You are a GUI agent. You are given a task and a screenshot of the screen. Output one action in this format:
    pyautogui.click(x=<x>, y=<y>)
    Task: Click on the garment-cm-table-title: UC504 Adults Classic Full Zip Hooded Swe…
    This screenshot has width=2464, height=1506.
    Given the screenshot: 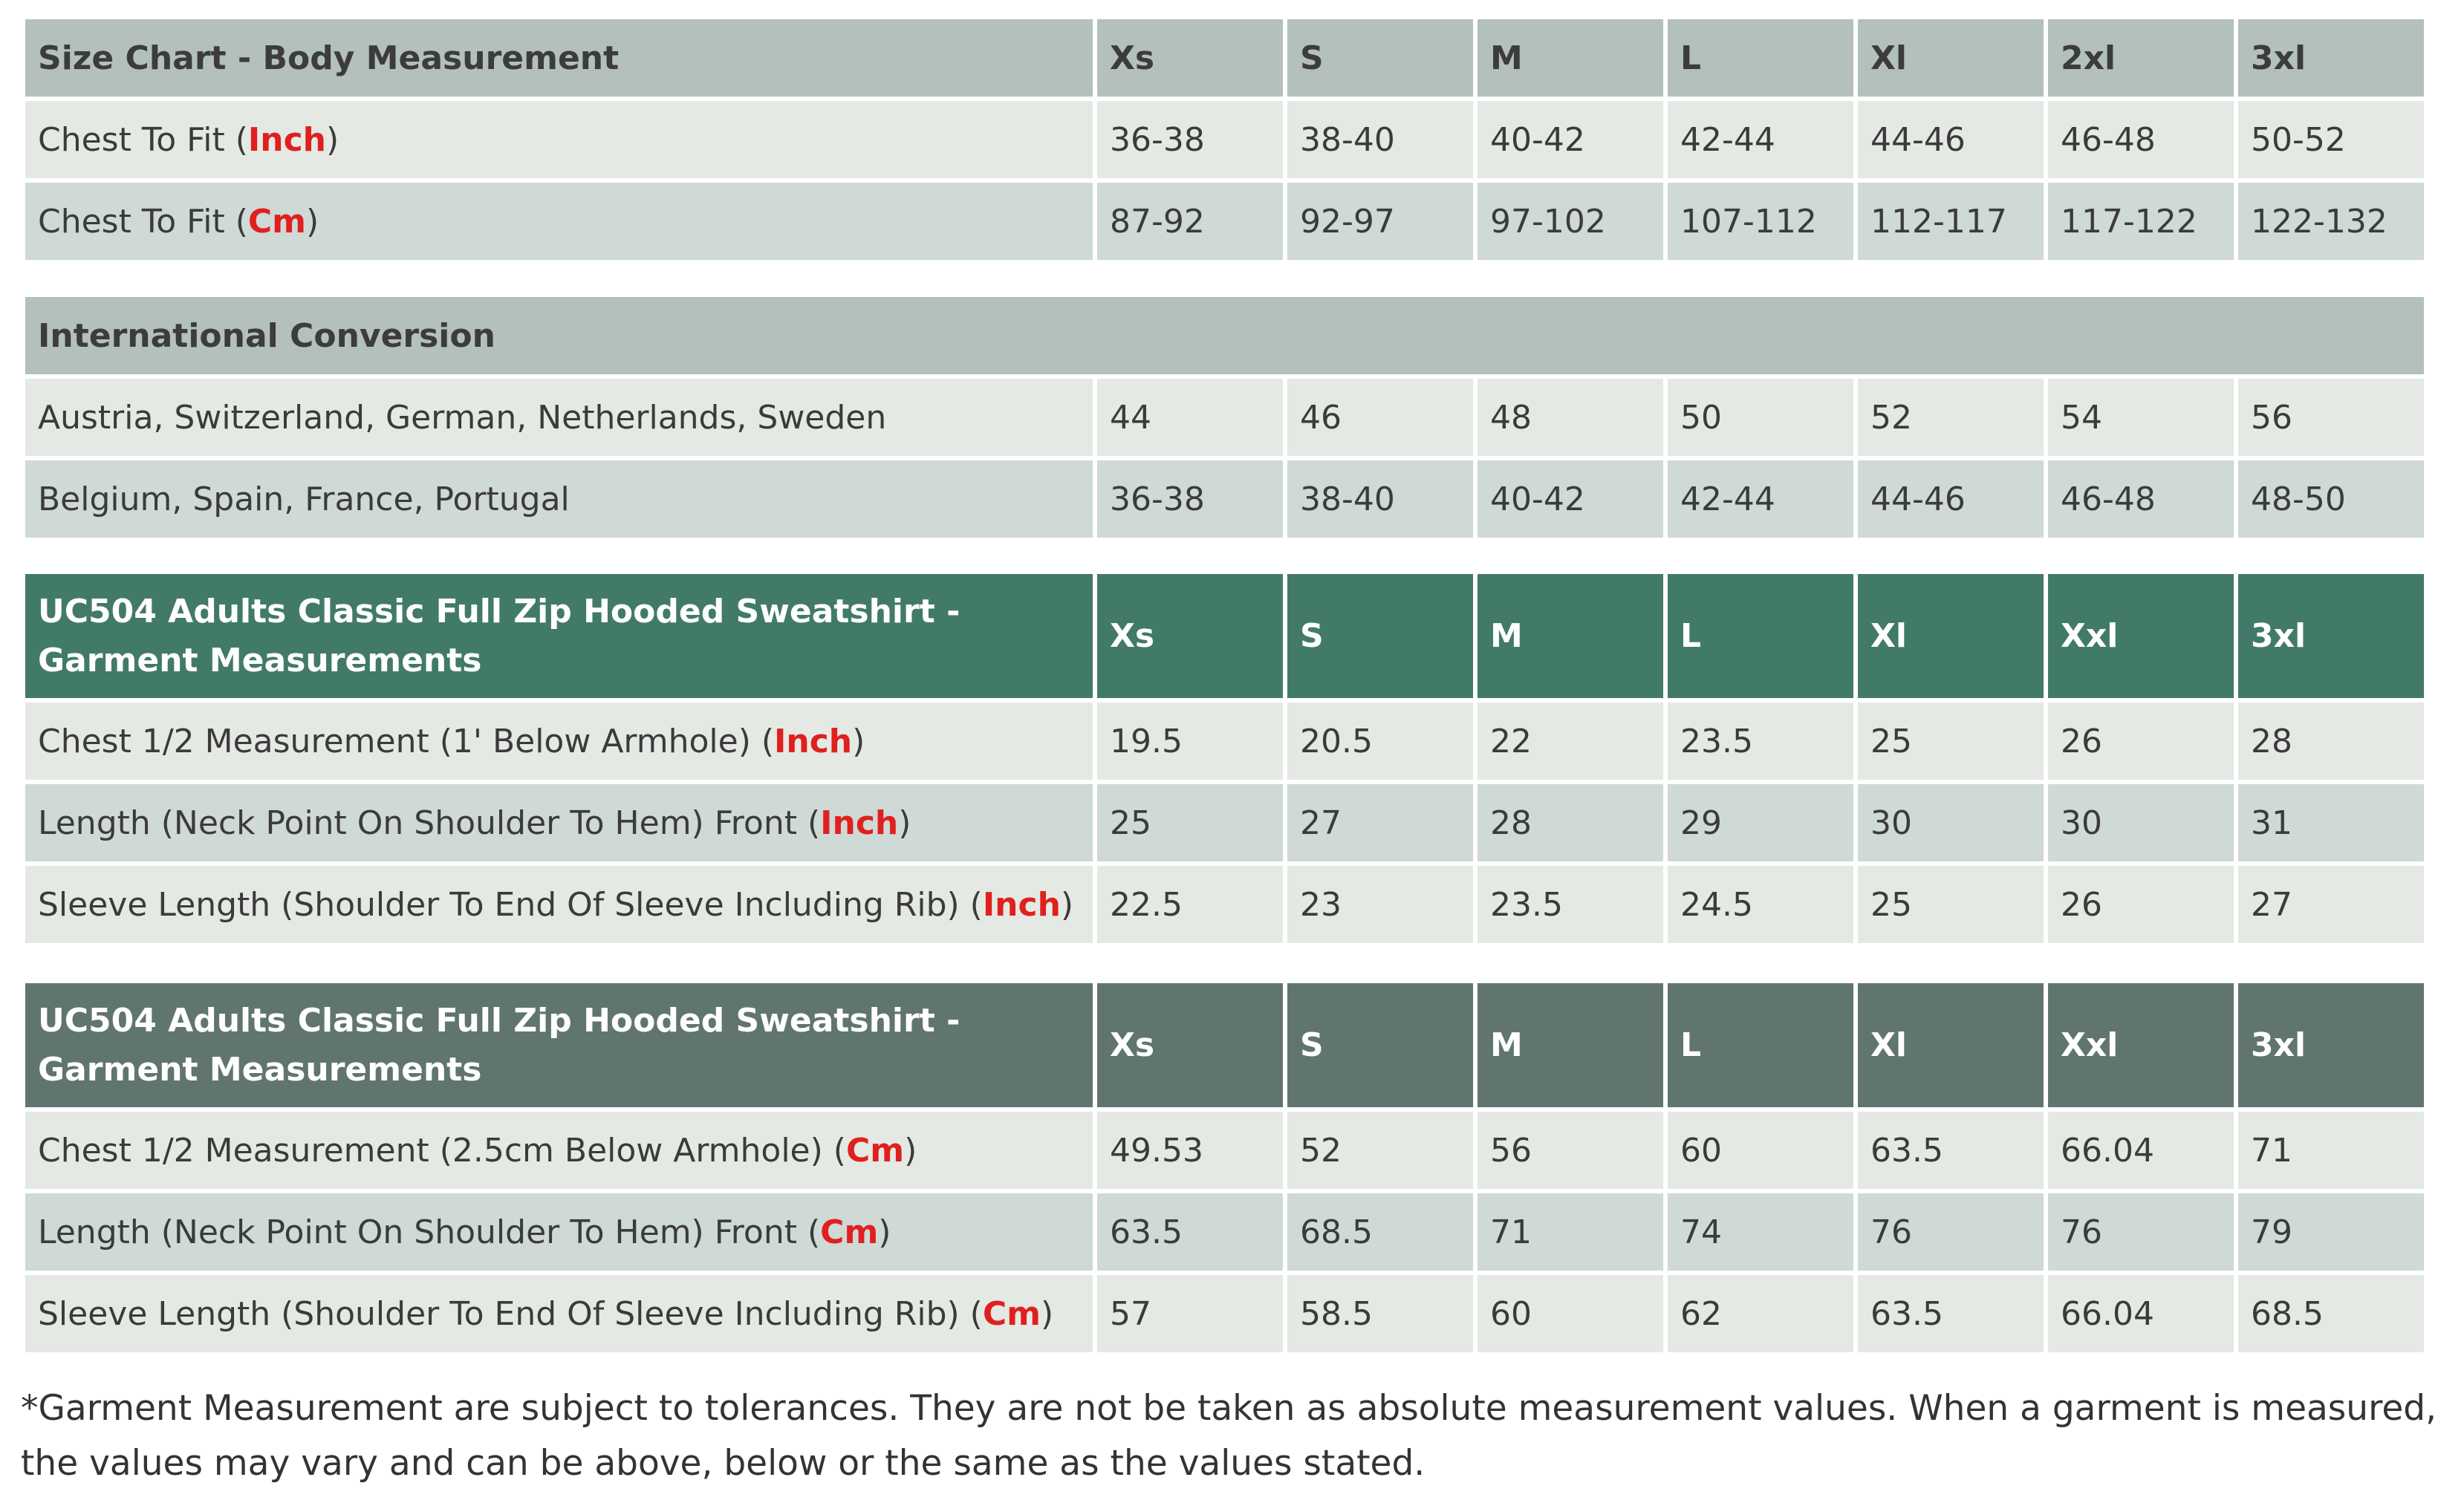 What is the action you would take?
    pyautogui.click(x=559, y=1045)
    